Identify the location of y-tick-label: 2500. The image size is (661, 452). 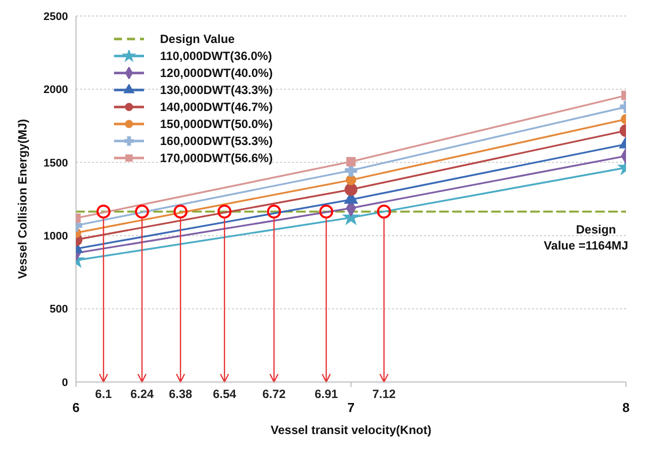
(56, 16).